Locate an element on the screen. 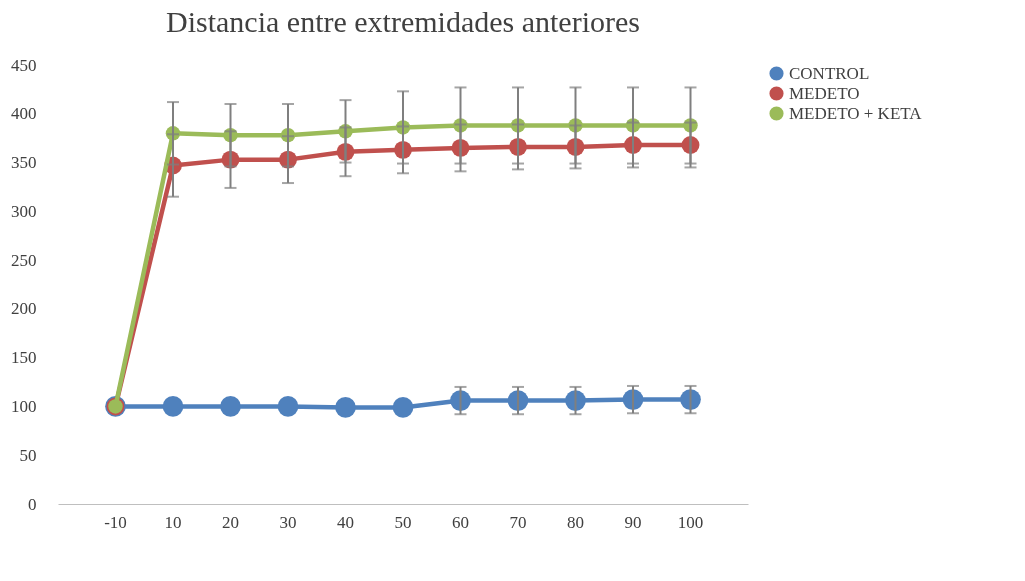 This screenshot has height=581, width=1025. x-tick-label: 40 is located at coordinates (345, 522).